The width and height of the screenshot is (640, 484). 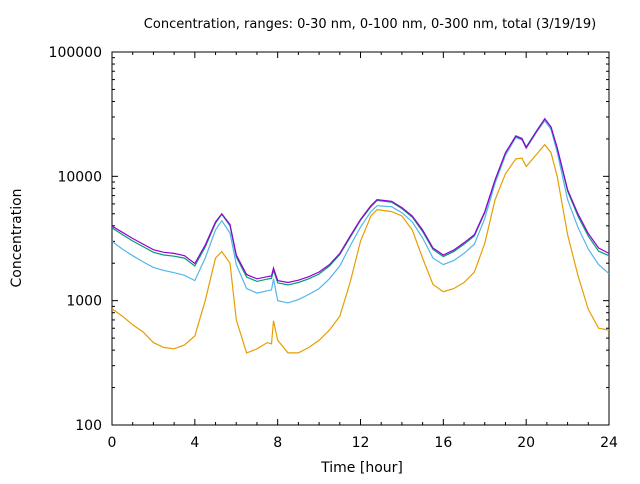 I want to click on y-tick-label: 100000, so click(x=75, y=53).